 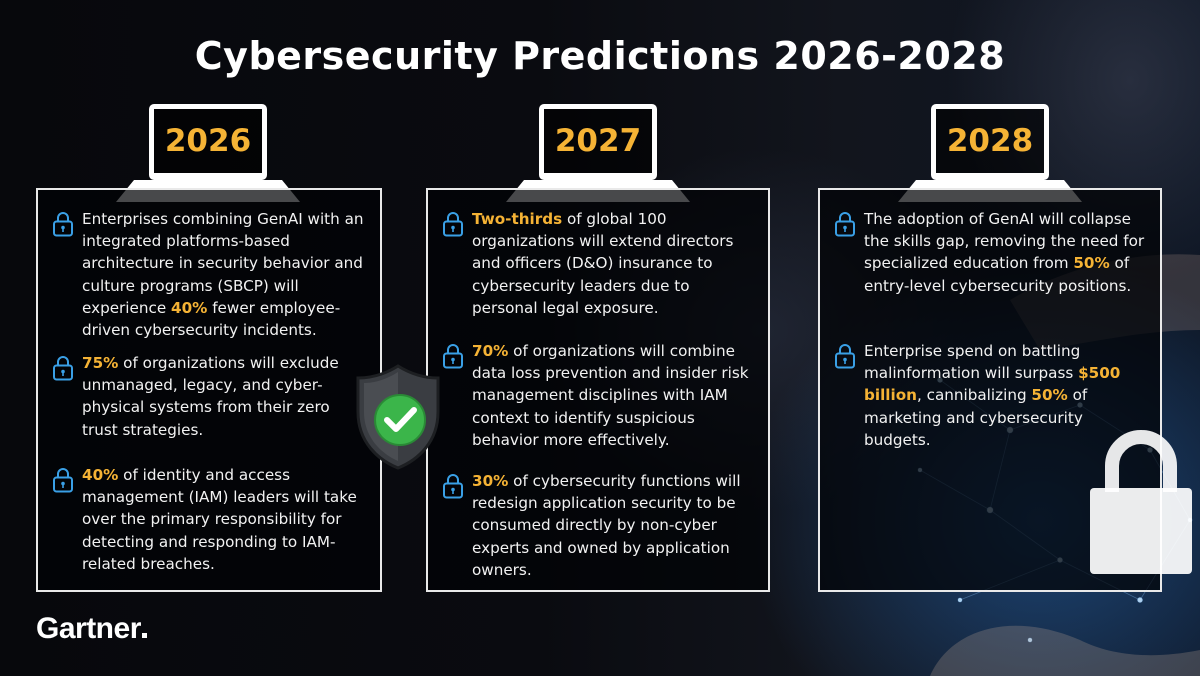 I want to click on prediction-text-segment: of entry-level cybersecurity positions., so click(x=998, y=274).